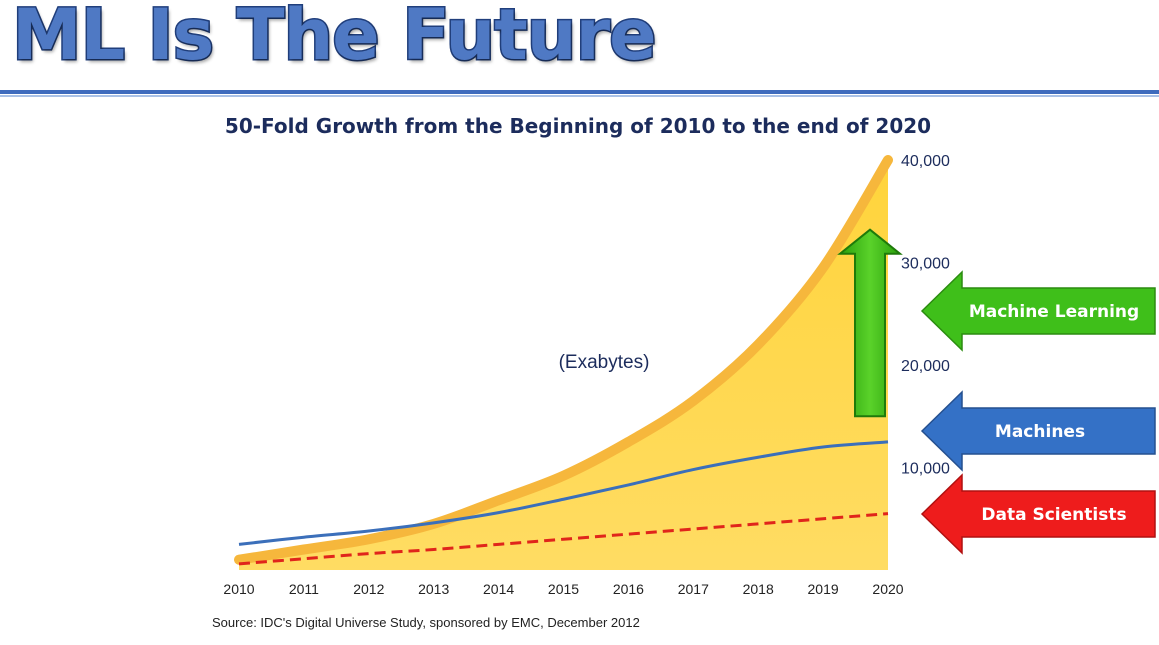  I want to click on x-tick-label: 2017, so click(693, 589).